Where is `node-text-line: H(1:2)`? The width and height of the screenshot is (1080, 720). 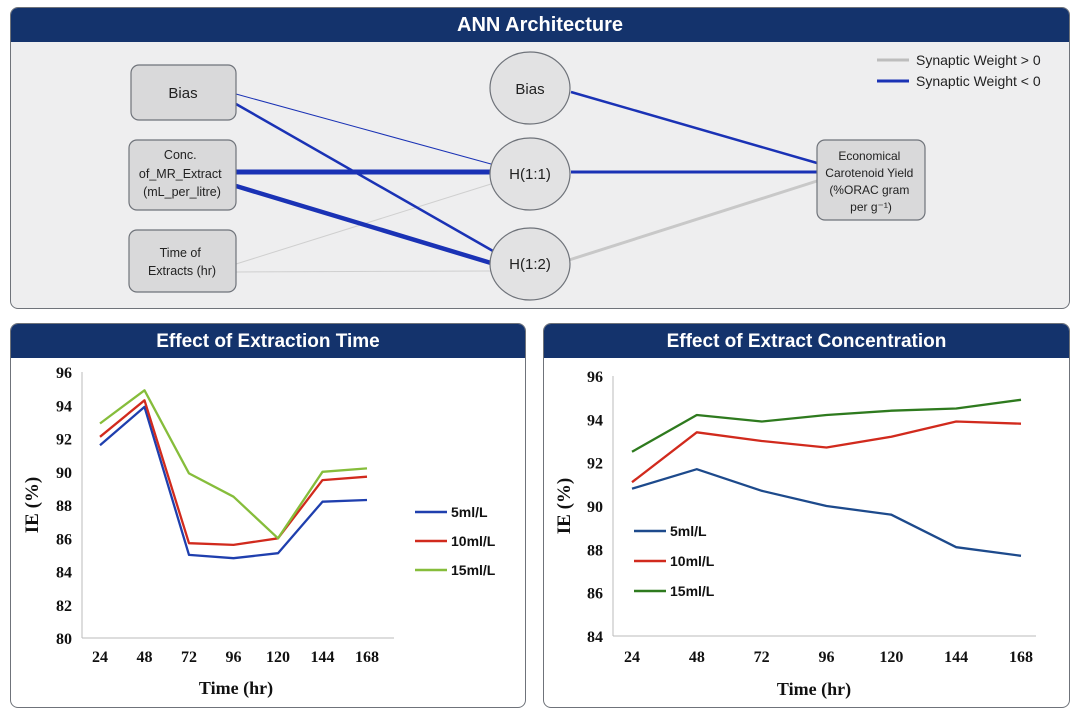 node-text-line: H(1:2) is located at coordinates (530, 264).